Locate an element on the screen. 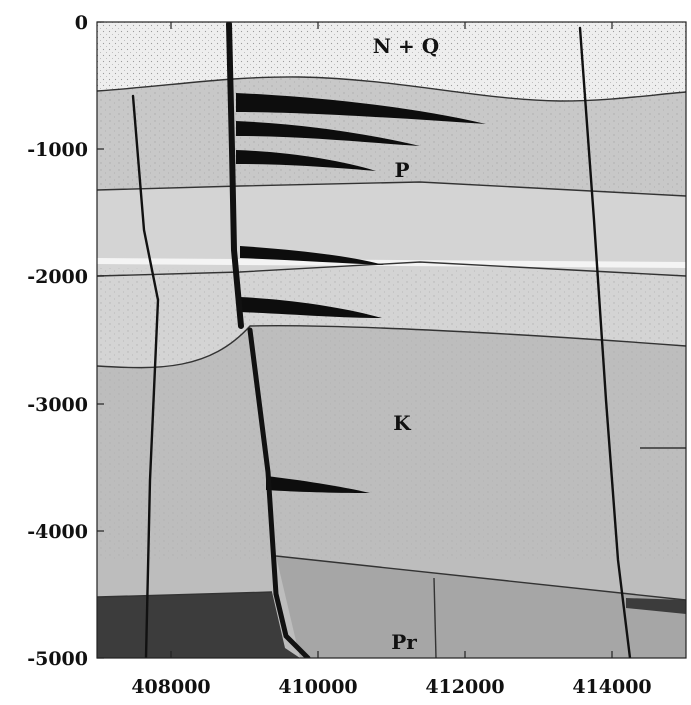 The width and height of the screenshot is (691, 705). x-axis-labels: 408000 410000 412000 414000 is located at coordinates (391, 687).